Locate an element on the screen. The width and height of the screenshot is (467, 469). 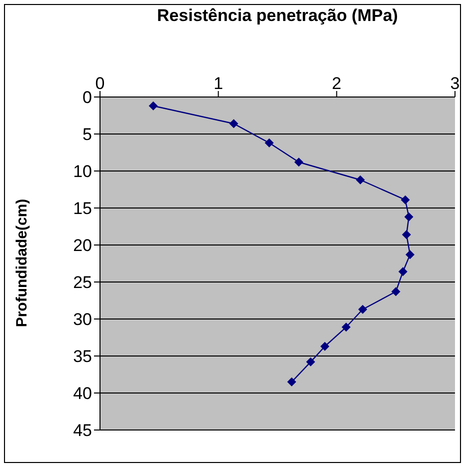
x-tick-label: 2 is located at coordinates (337, 83).